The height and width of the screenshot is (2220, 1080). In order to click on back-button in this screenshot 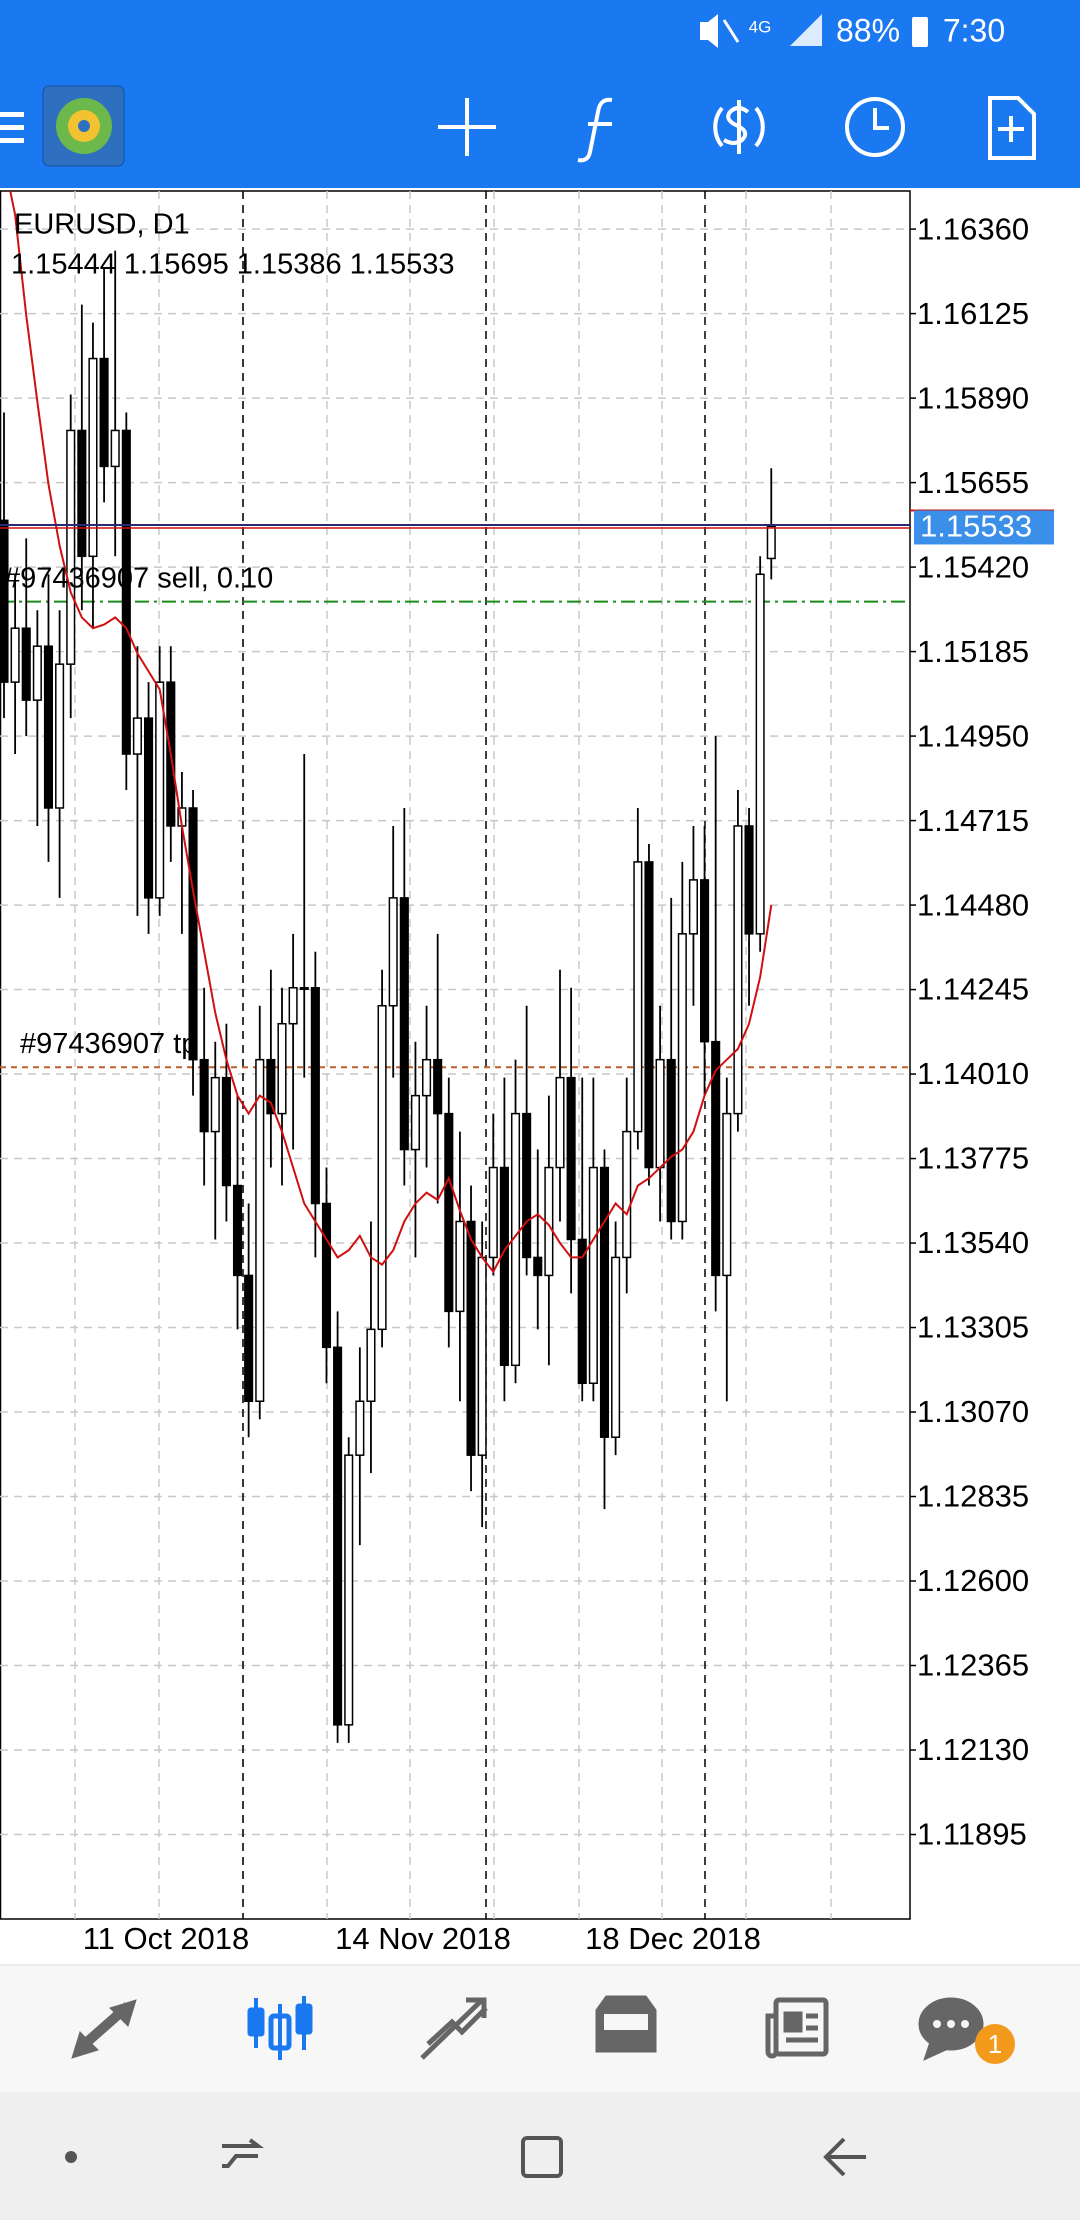, I will do `click(844, 2157)`.